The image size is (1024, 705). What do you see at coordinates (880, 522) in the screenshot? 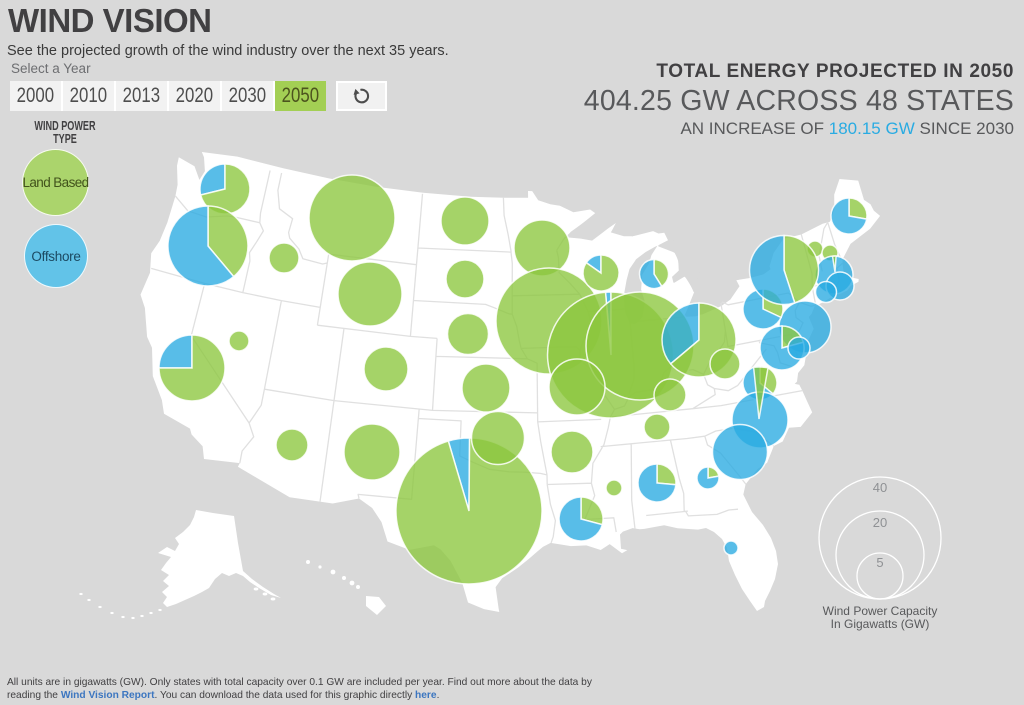
I see `svg-text: 20` at bounding box center [880, 522].